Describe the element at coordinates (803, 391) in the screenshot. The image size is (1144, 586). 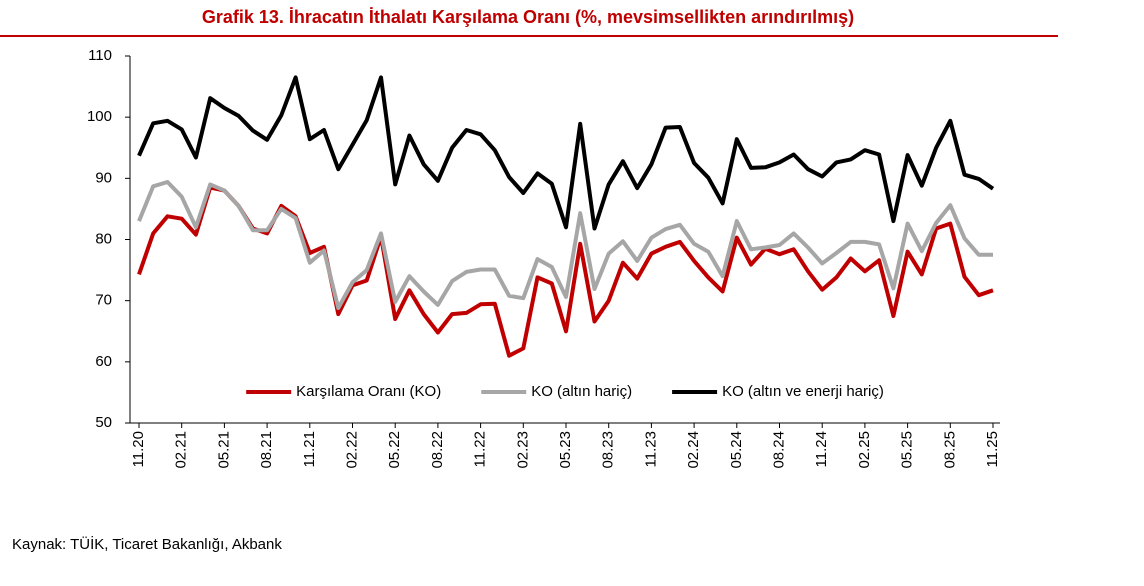
I see `legend-label: KO (altın ve enerji hariç)` at that location.